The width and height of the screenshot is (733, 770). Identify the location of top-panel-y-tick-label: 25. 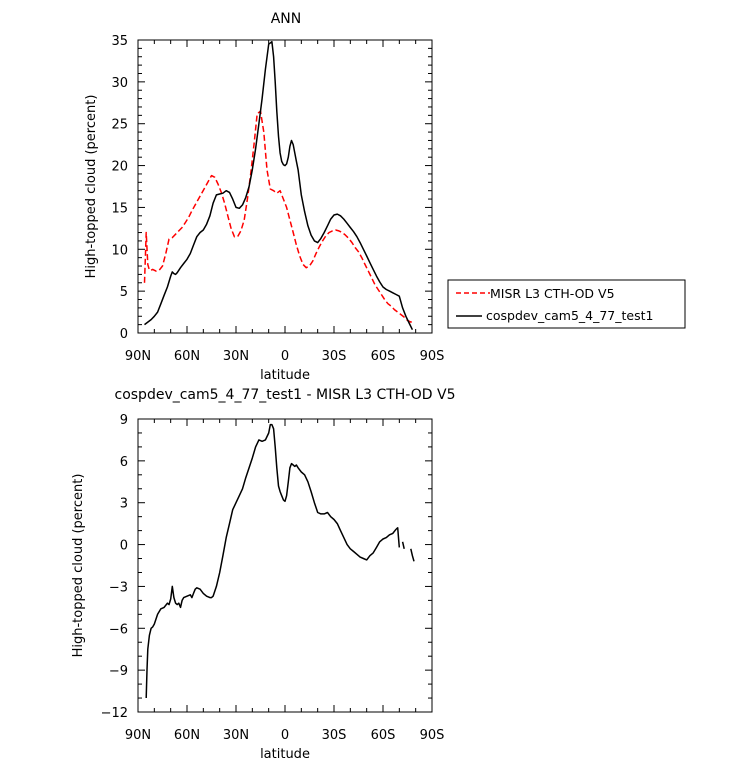
(119, 125).